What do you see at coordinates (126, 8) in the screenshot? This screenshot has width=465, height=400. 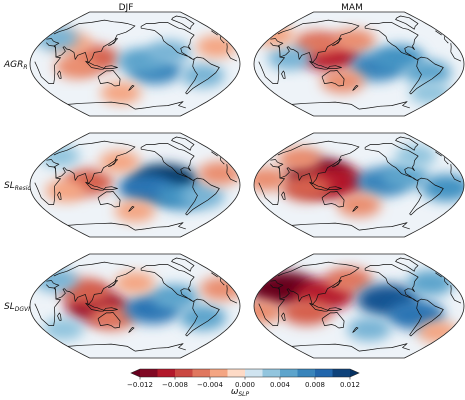 I see `column-title-djf: DJF` at bounding box center [126, 8].